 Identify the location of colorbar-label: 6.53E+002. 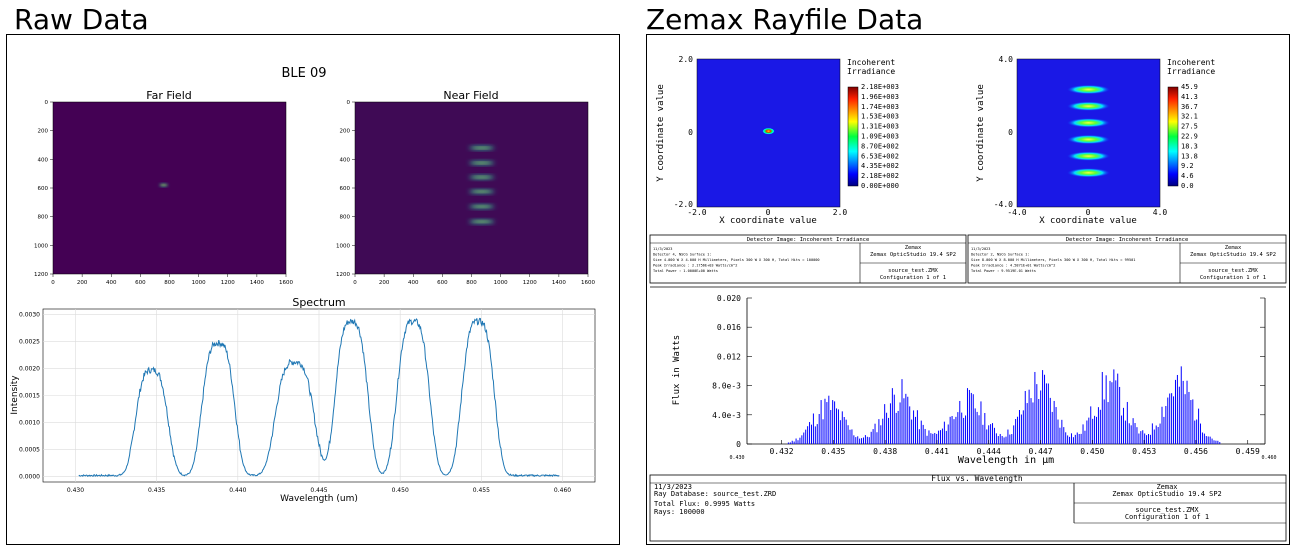
(880, 156).